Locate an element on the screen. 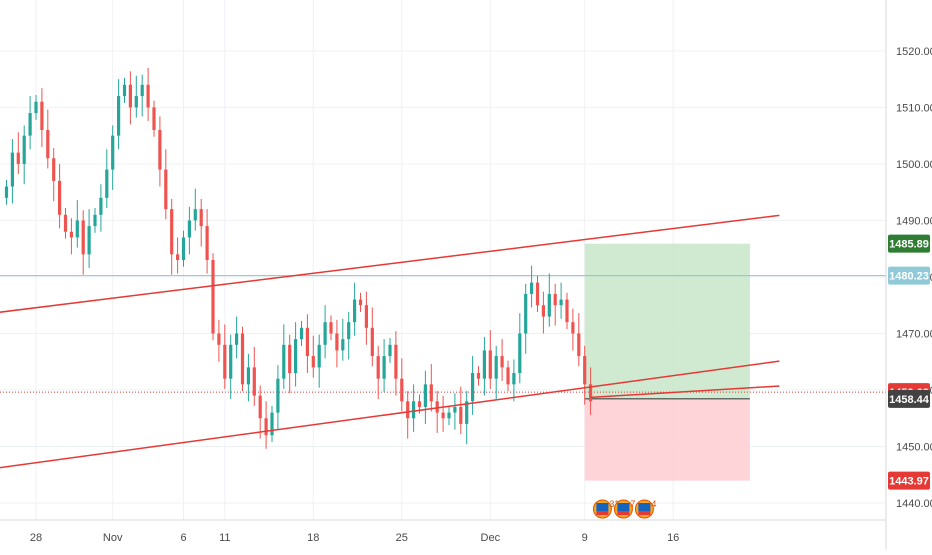 The height and width of the screenshot is (555, 932). event-flag-icon: 4 is located at coordinates (645, 509).